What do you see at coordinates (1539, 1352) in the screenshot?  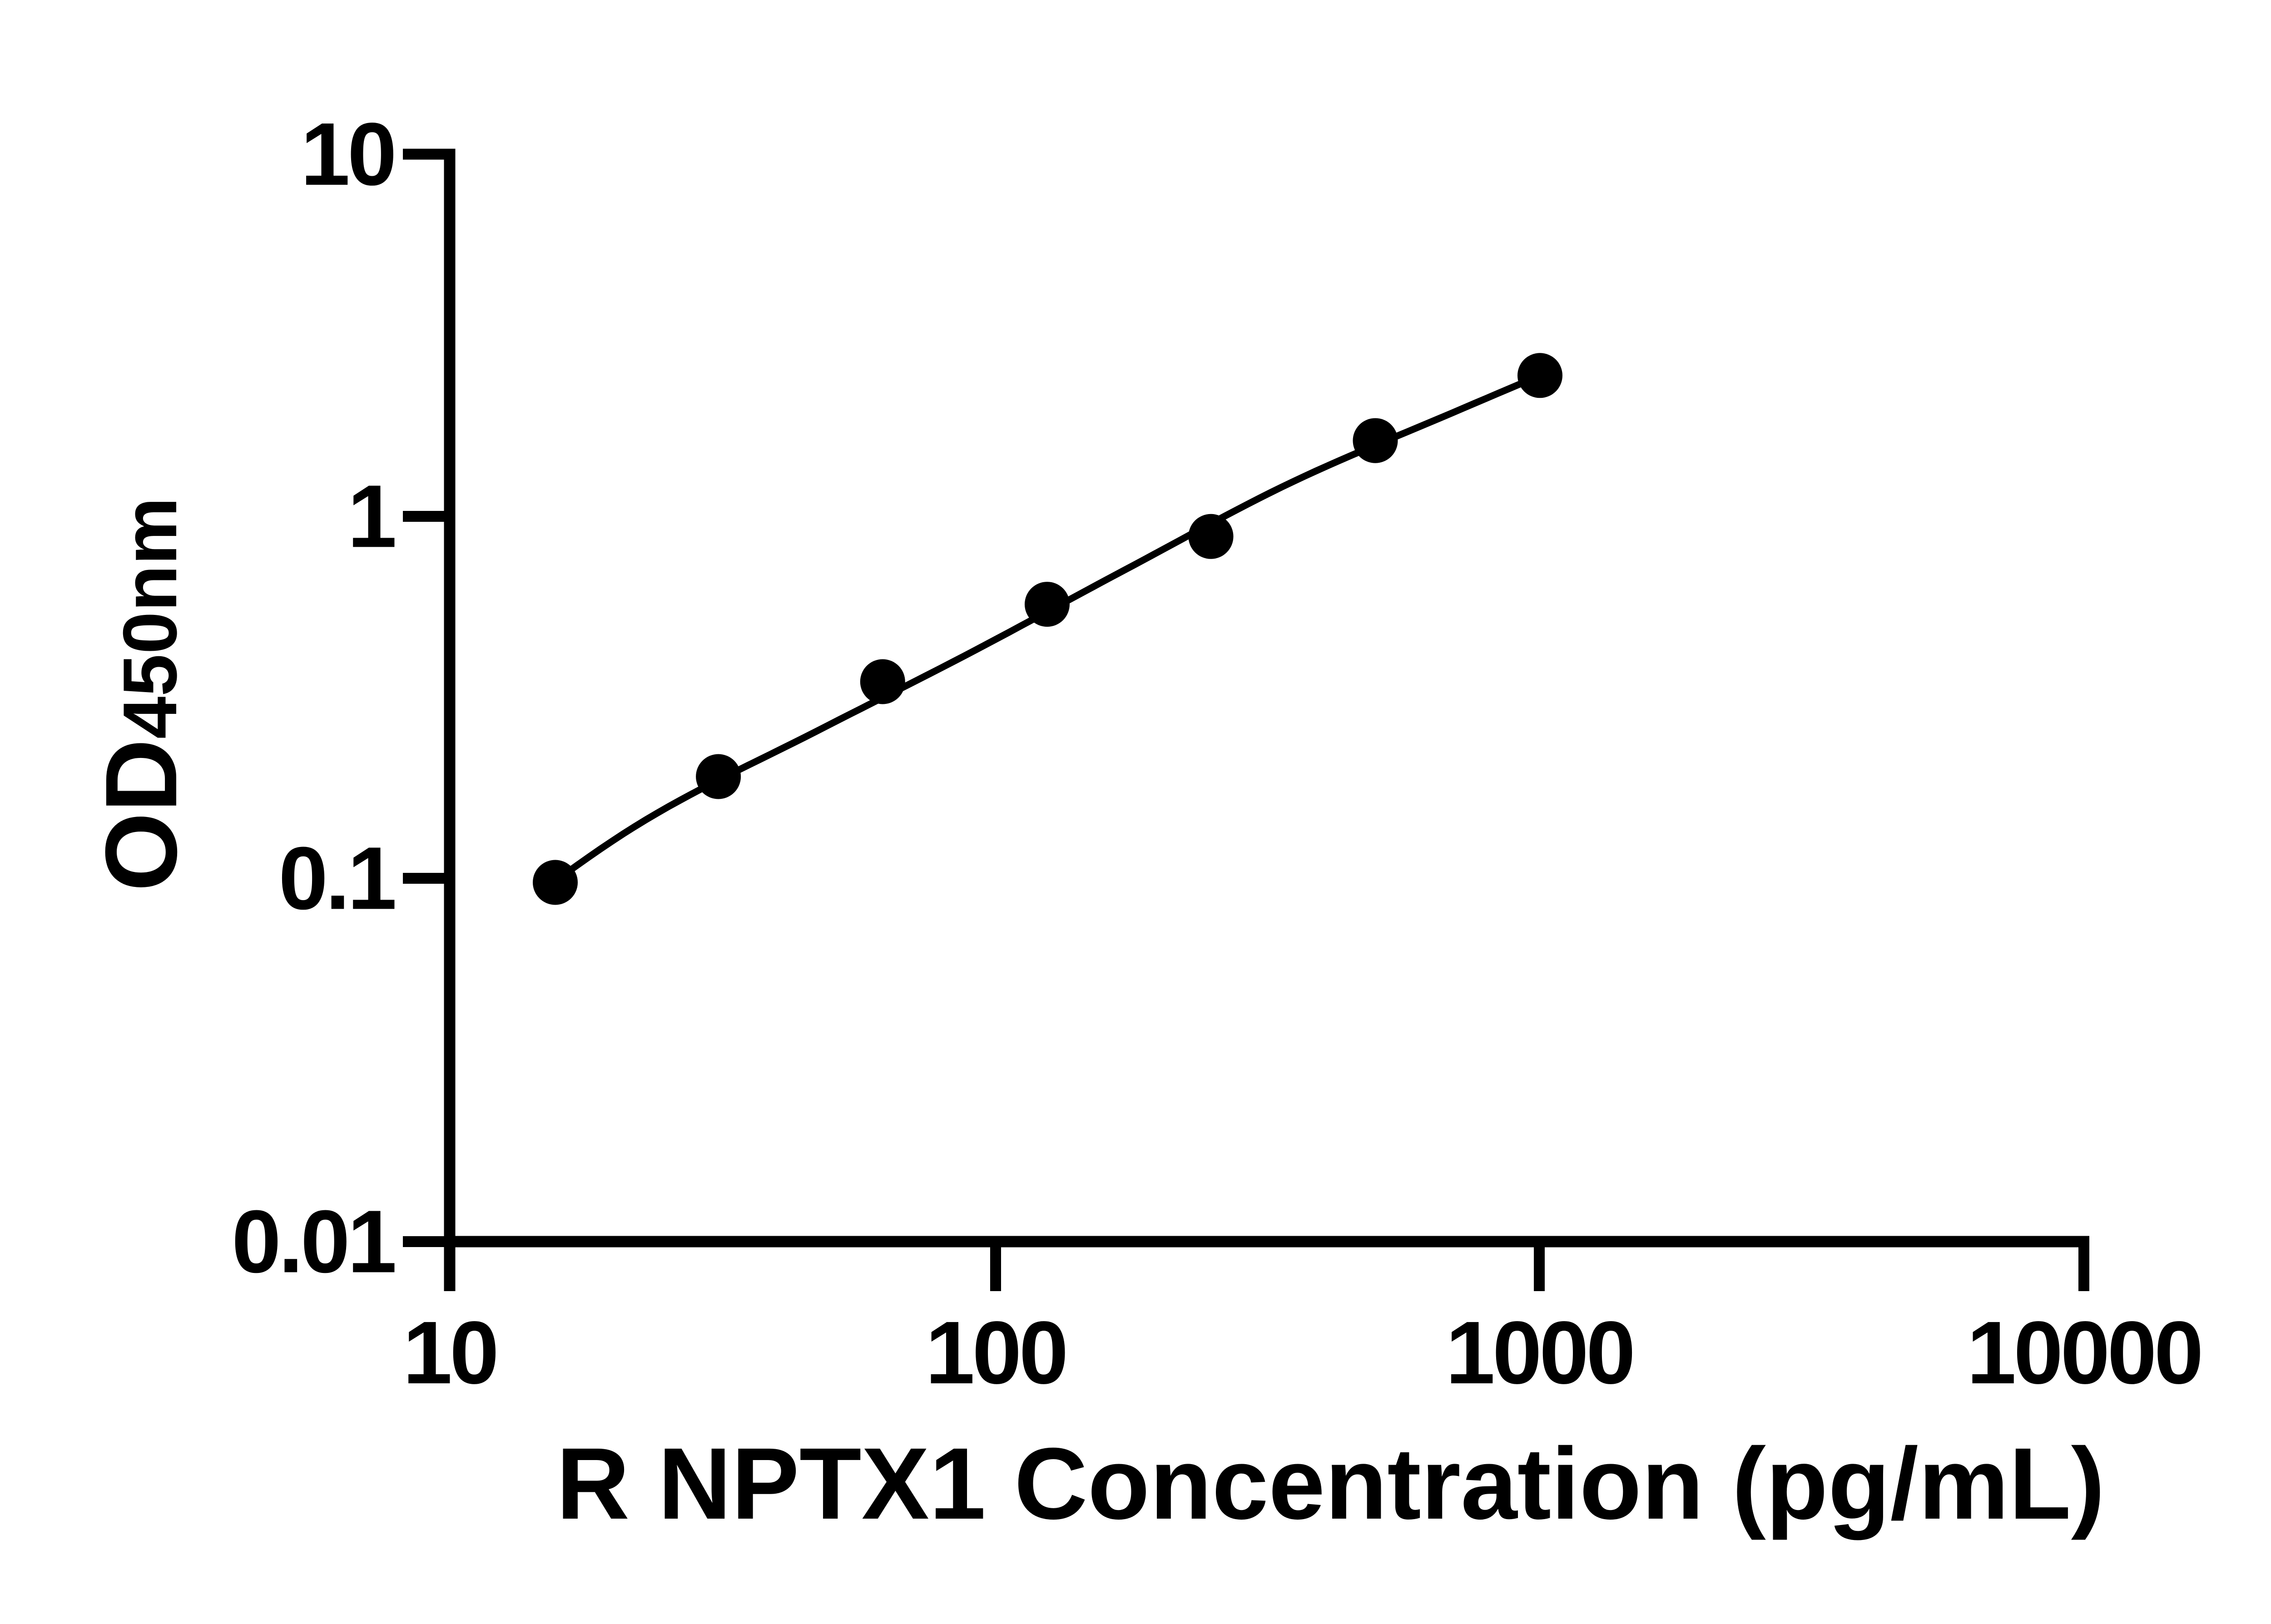 I see `svg-text: 1000` at bounding box center [1539, 1352].